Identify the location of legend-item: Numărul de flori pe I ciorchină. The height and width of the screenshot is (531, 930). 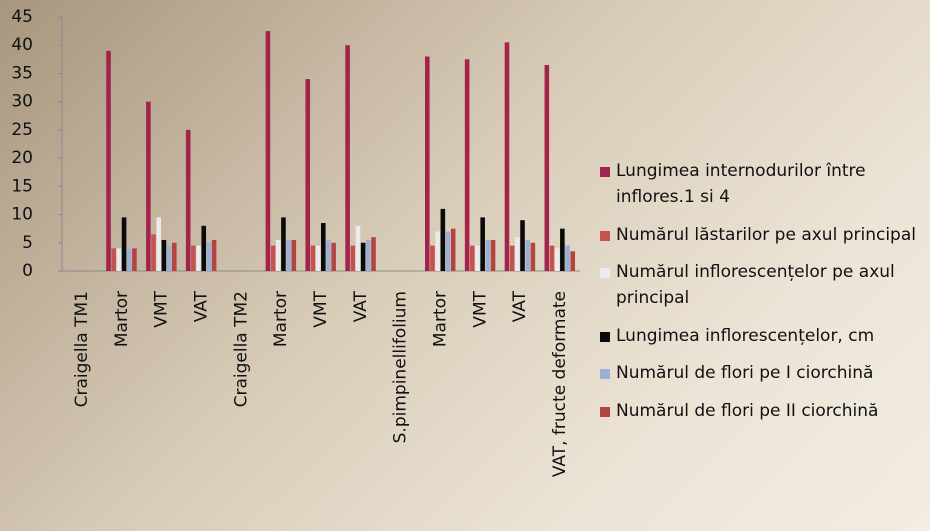
(762, 373).